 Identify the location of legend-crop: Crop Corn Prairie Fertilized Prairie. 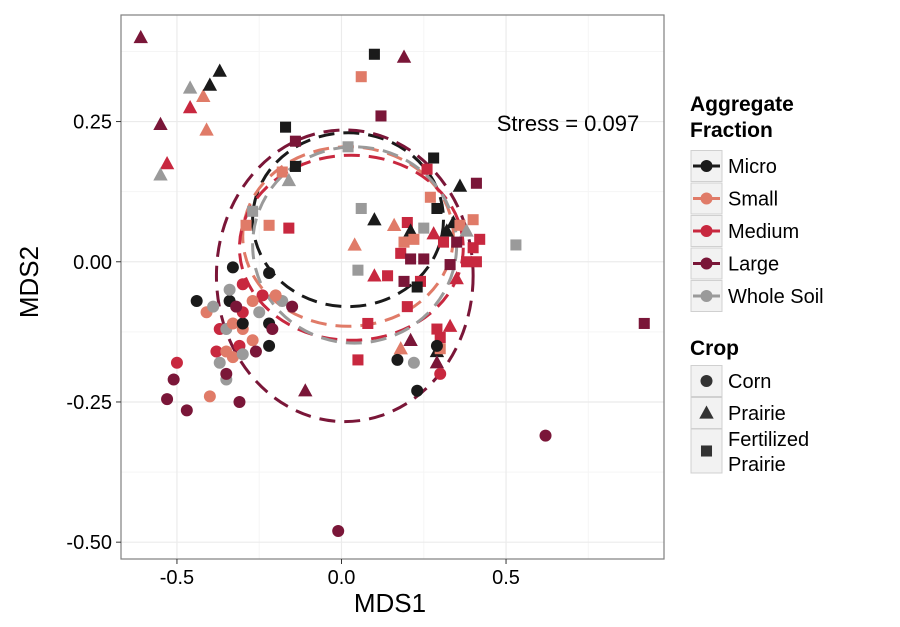
(749, 406).